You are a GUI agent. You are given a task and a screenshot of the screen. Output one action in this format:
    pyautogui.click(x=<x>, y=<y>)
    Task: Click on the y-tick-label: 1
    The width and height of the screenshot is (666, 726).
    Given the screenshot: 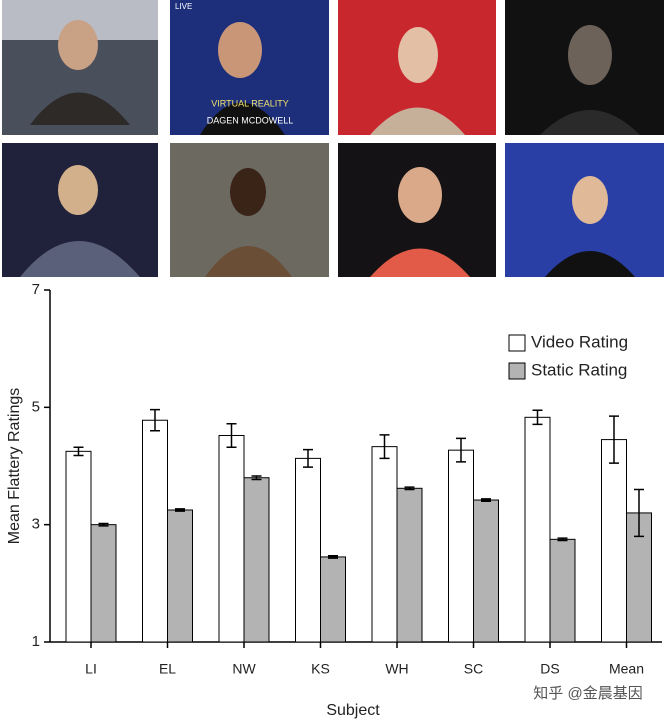 What is the action you would take?
    pyautogui.click(x=36, y=641)
    